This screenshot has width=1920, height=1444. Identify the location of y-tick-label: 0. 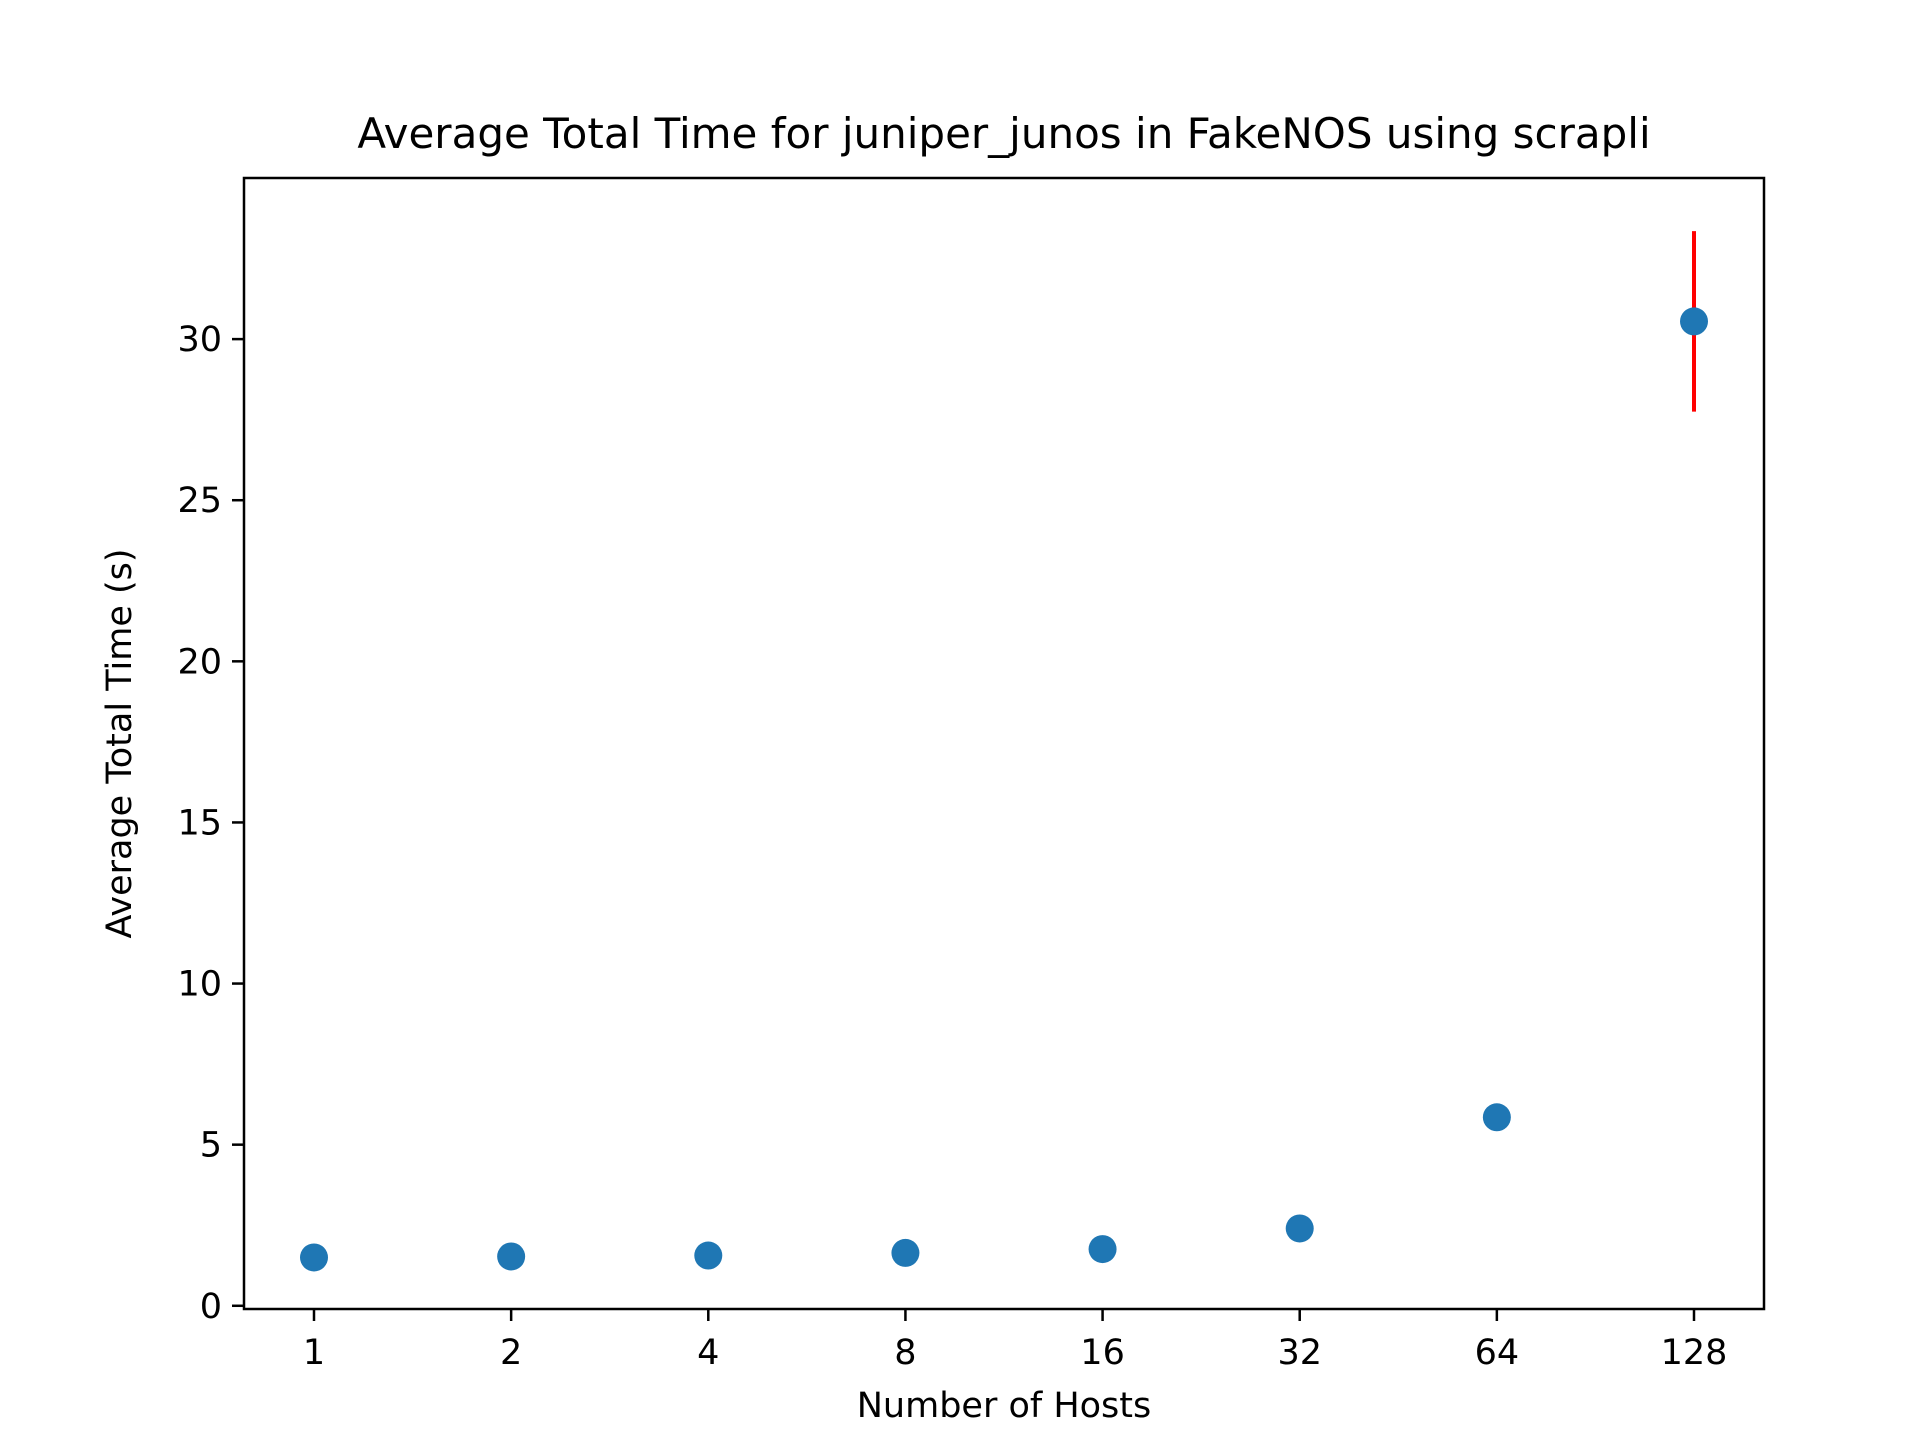
(211, 1307).